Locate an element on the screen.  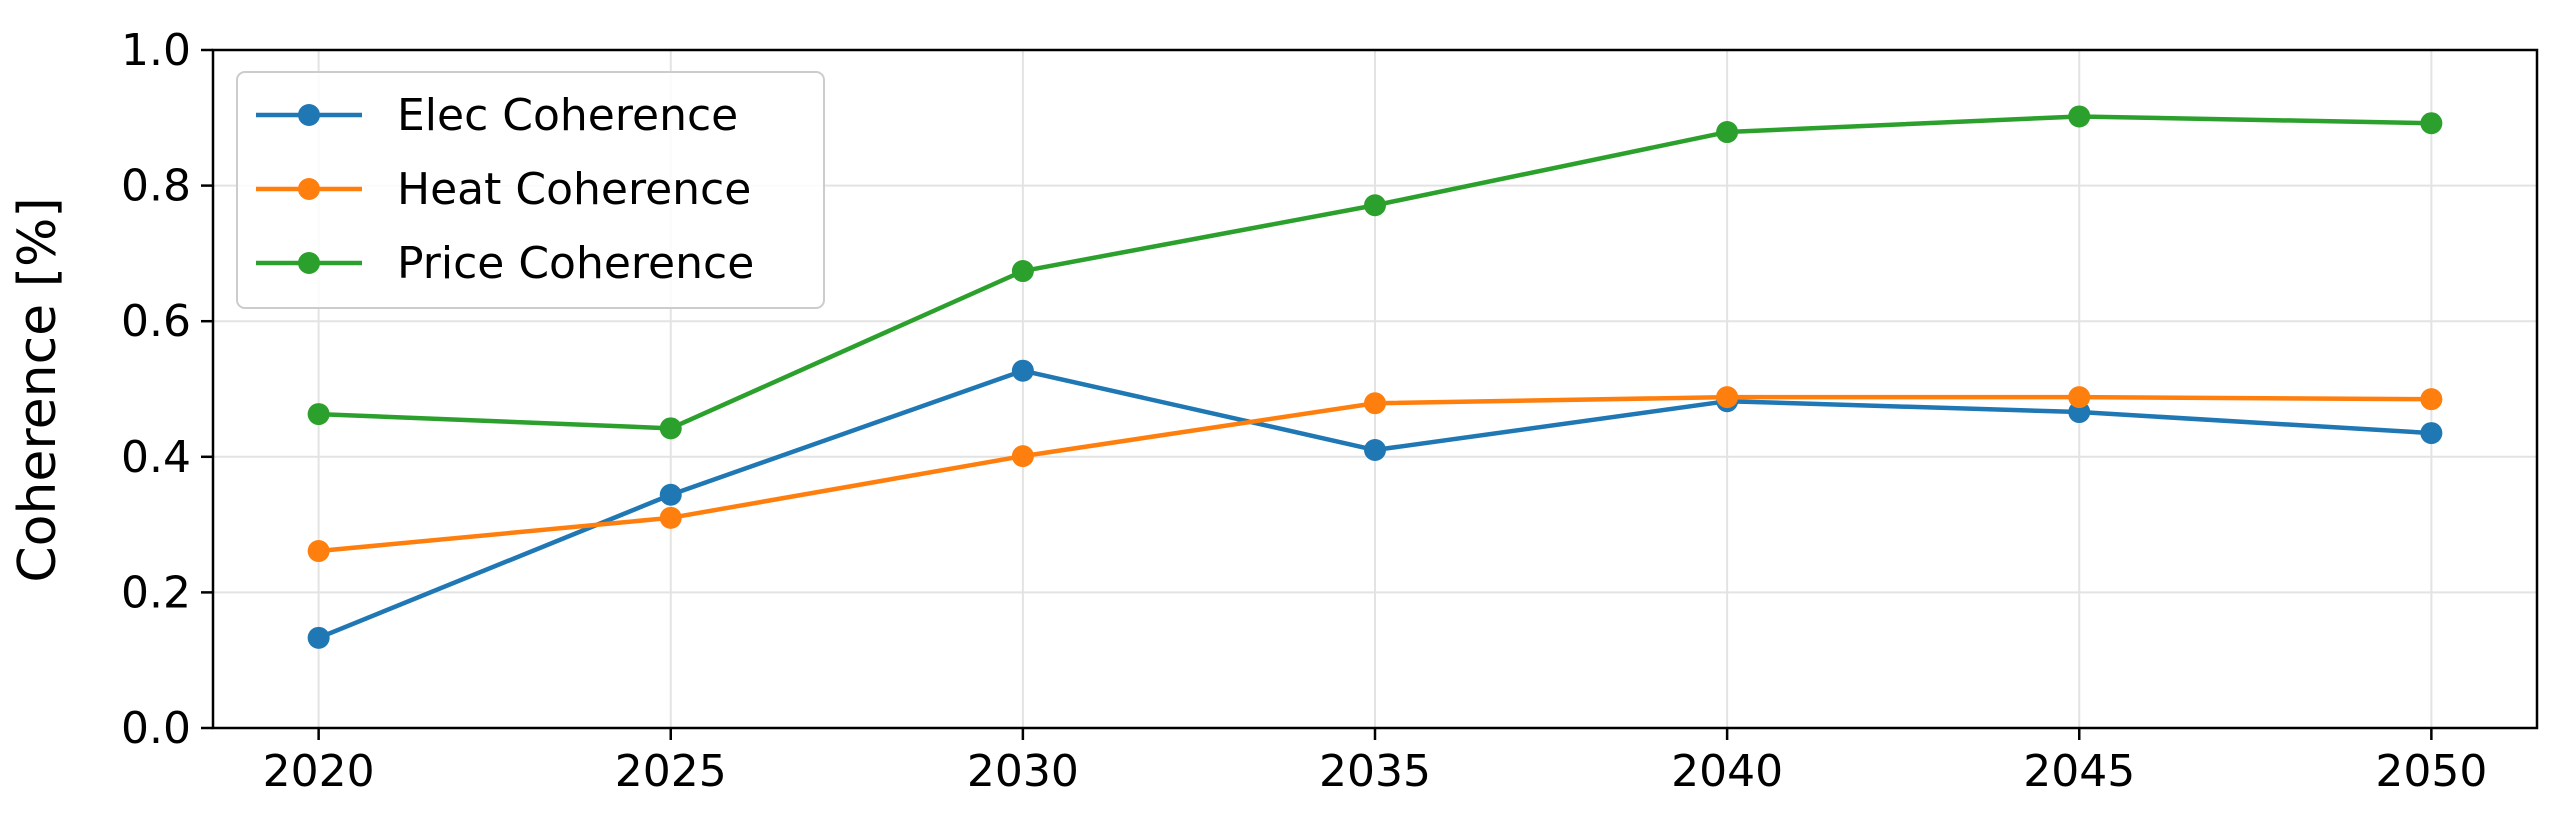
y-tick-label: 0.2 is located at coordinates (156, 592).